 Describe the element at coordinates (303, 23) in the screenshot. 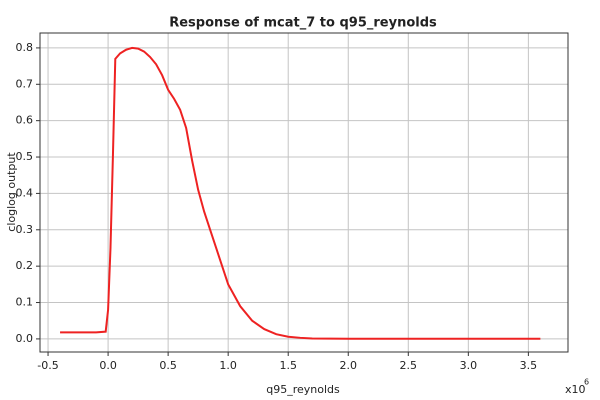

I see `chart-title: Response of mcat_7 to q95_reynolds` at that location.